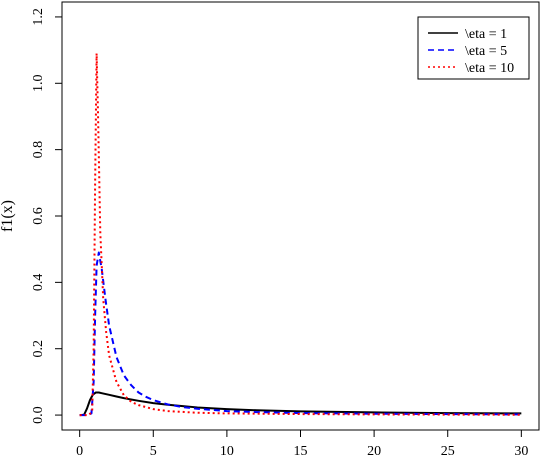 The image size is (543, 462). Describe the element at coordinates (374, 451) in the screenshot. I see `x-tick-label: 20` at that location.